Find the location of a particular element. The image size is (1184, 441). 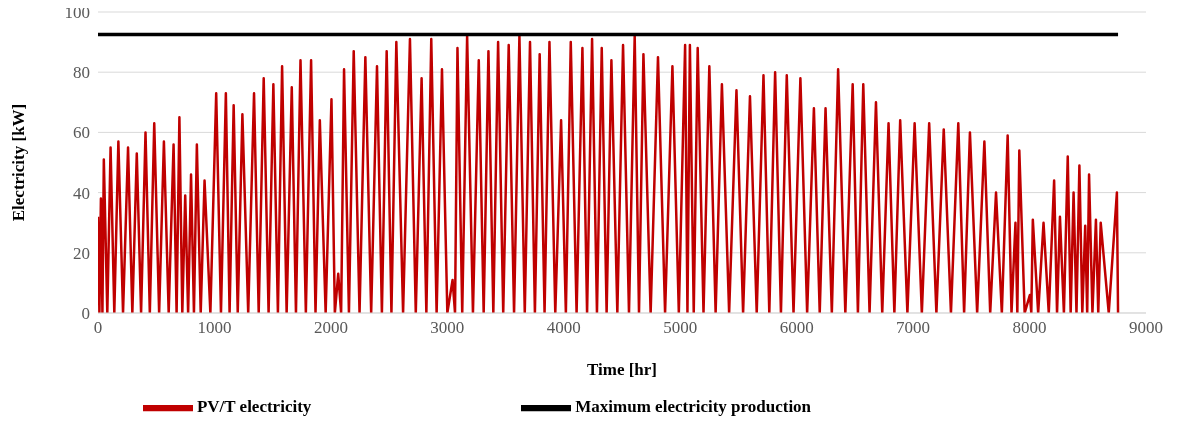

x-axis-title: Time [hr] is located at coordinates (622, 369).